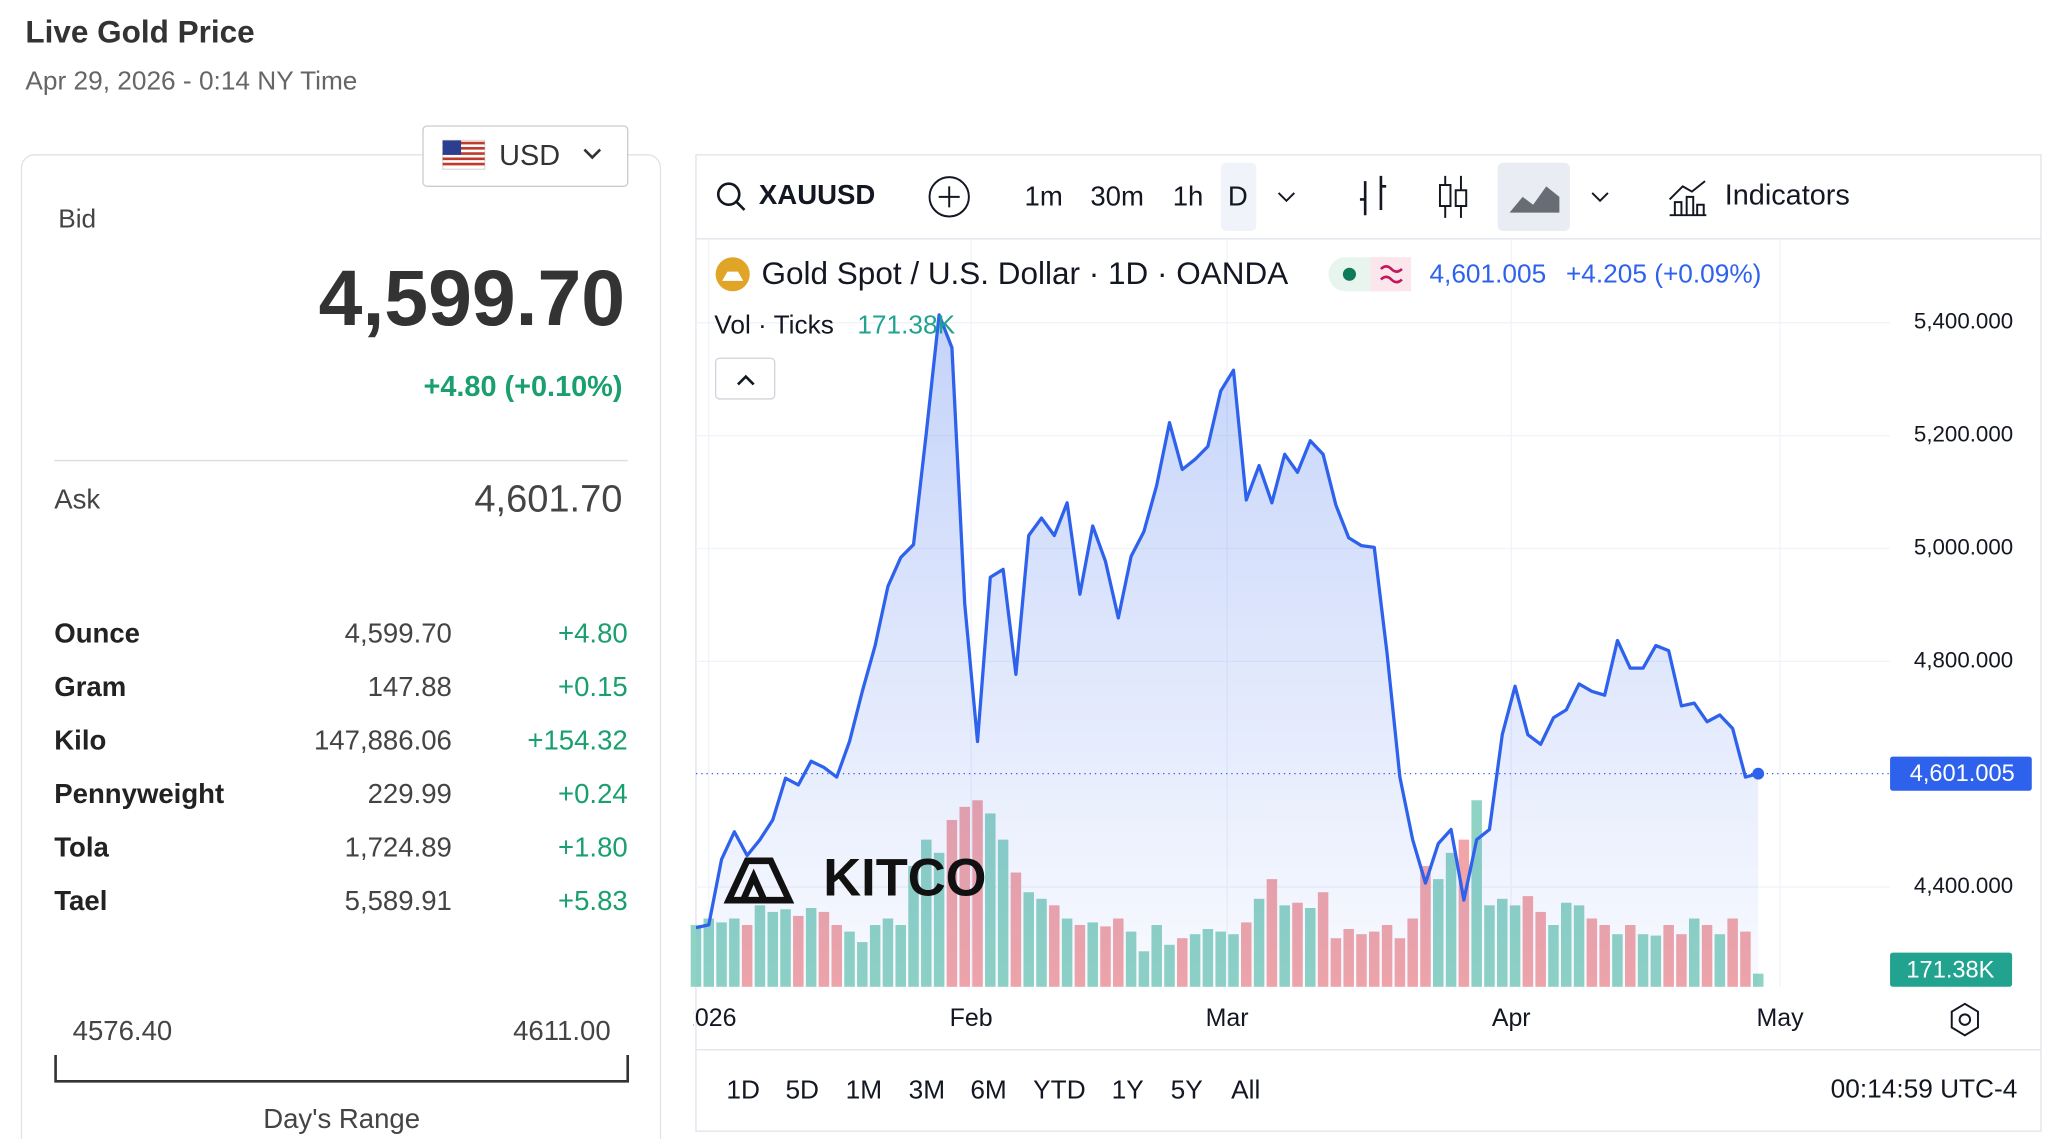  What do you see at coordinates (562, 1030) in the screenshot?
I see `range-high: 4611.00` at bounding box center [562, 1030].